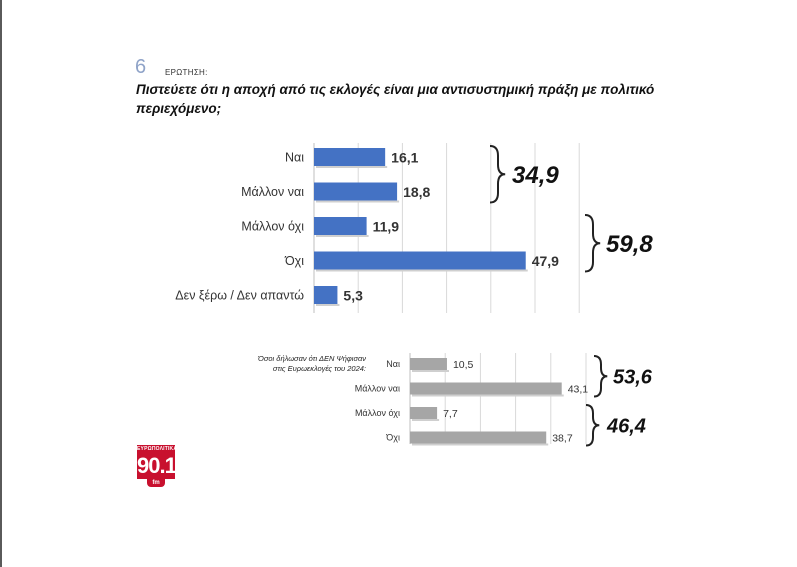 The height and width of the screenshot is (567, 797). I want to click on subgroup-label-line2: στις Ευρωεκλογές του 2024:, so click(319, 368).